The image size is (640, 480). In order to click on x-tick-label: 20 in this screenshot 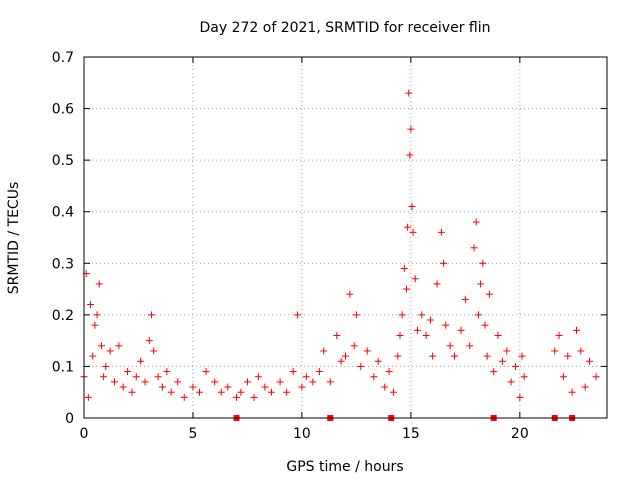, I will do `click(520, 434)`.